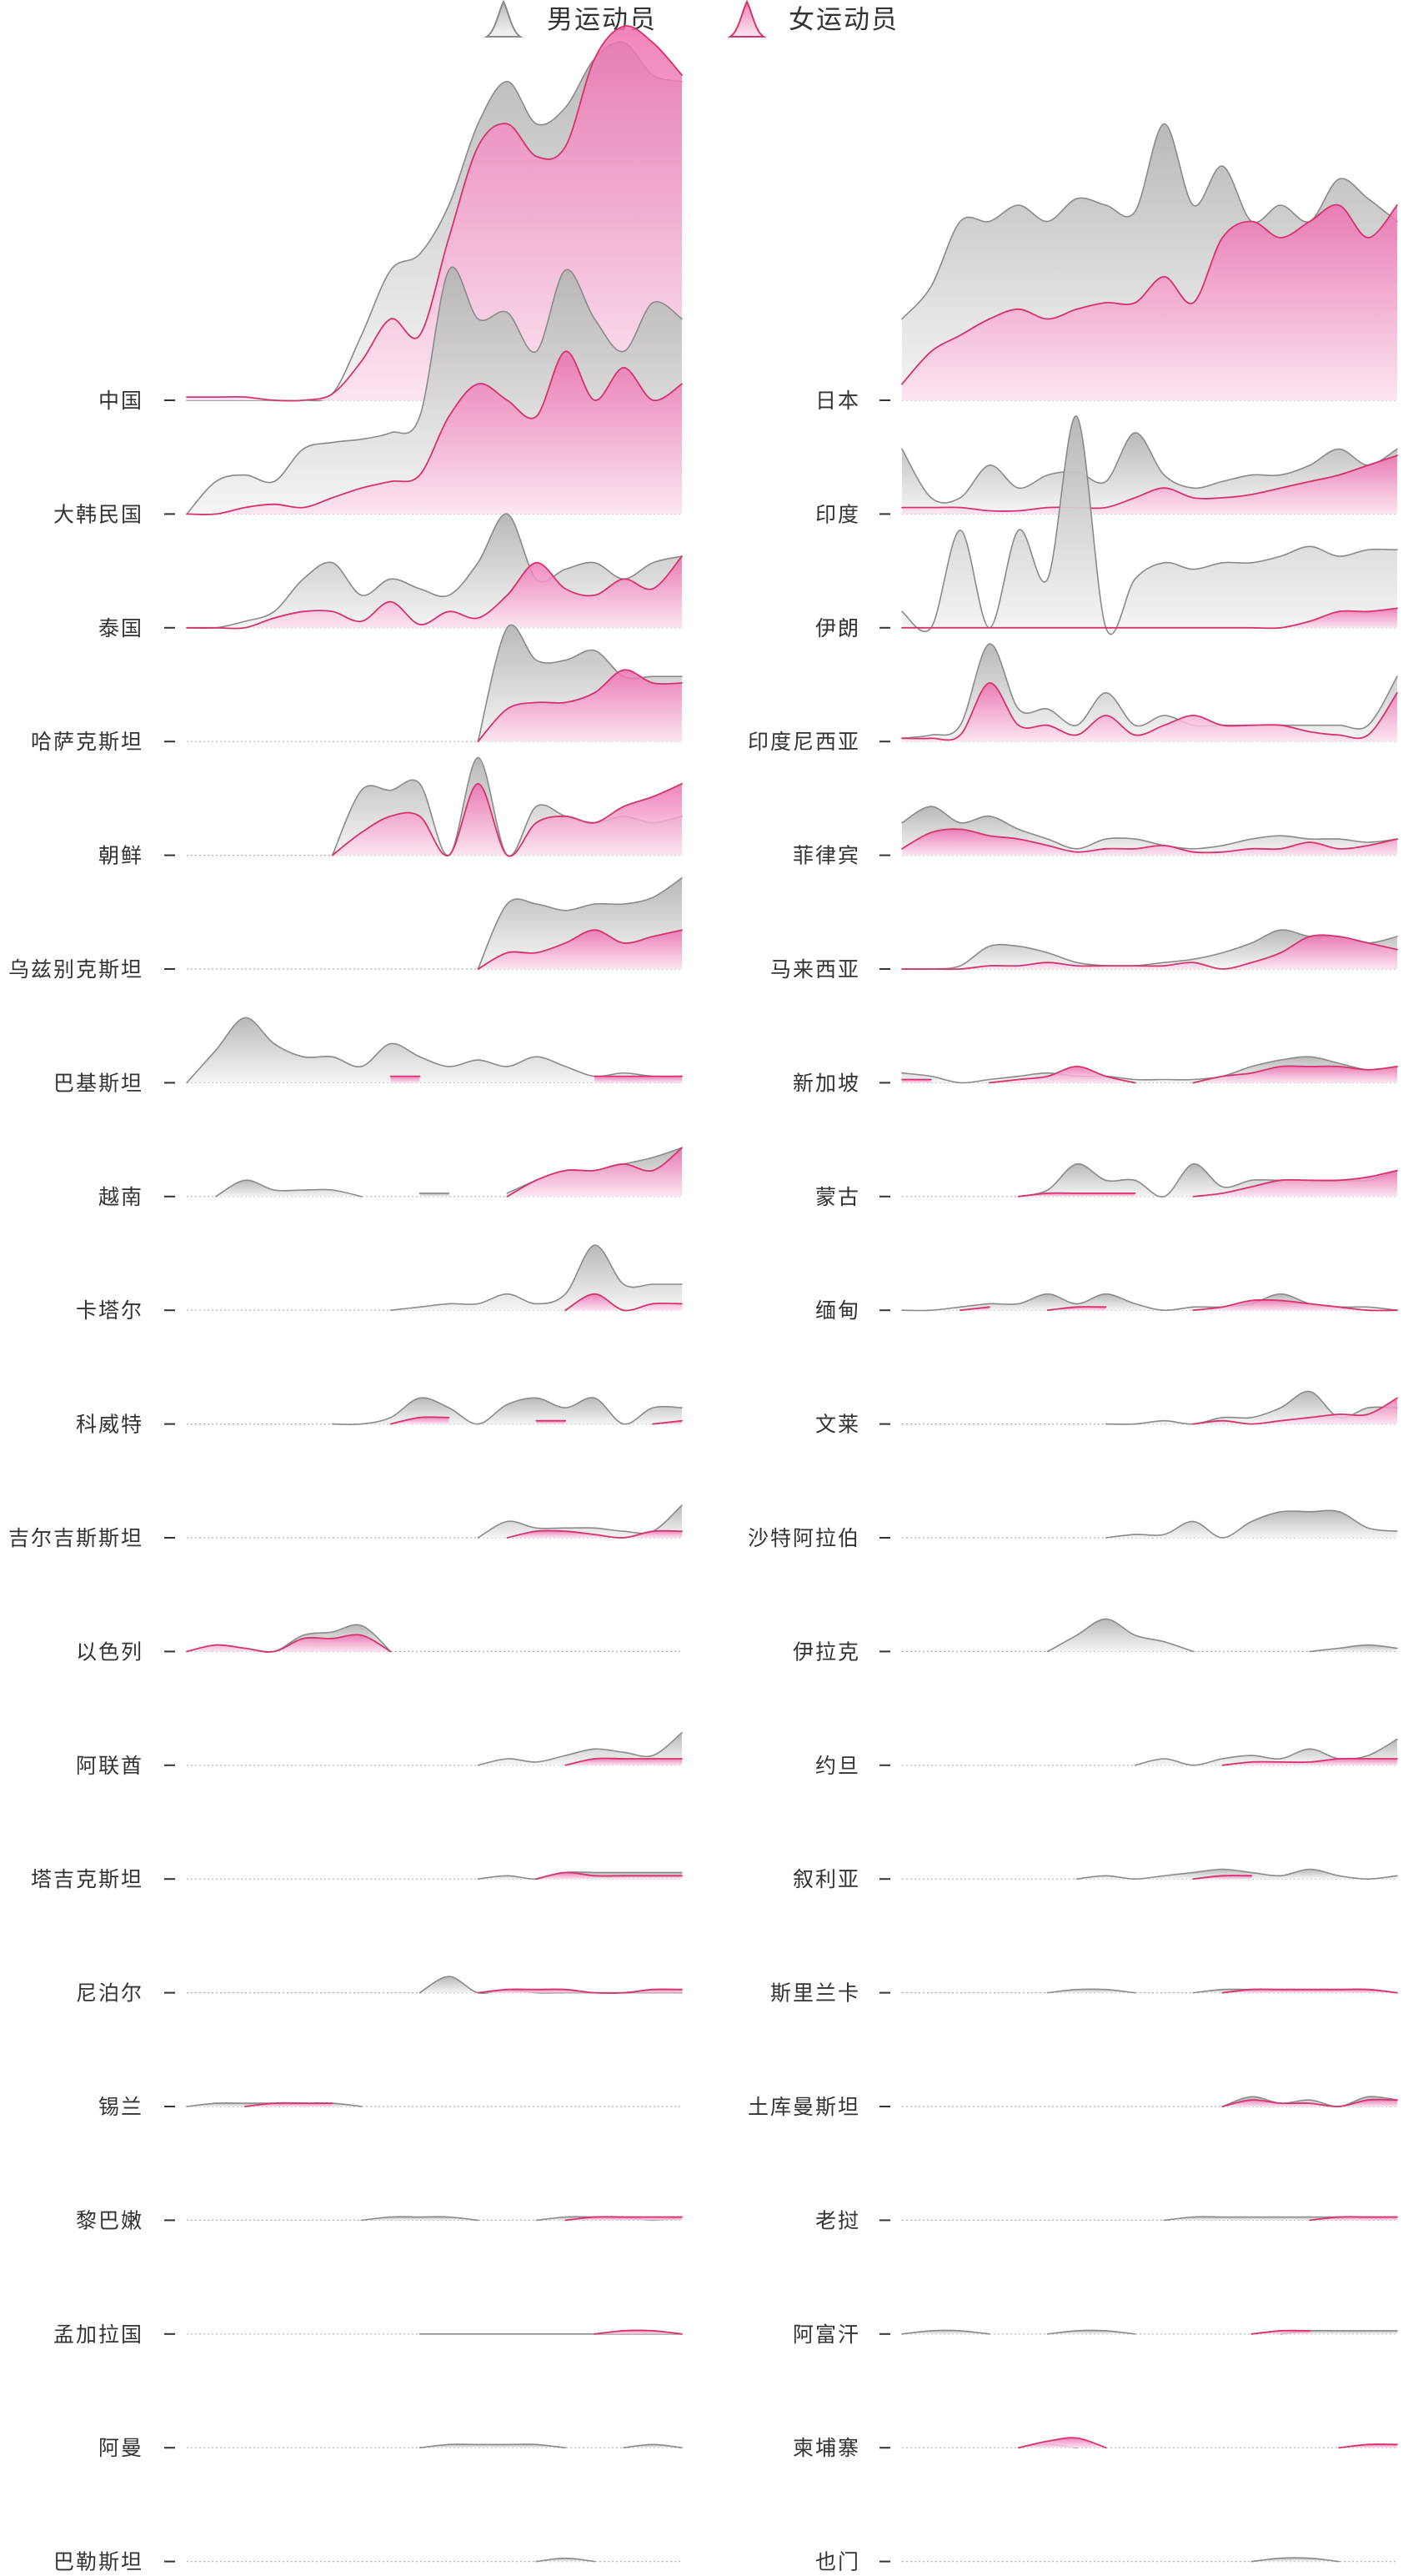  I want to click on row-label: 柬埔寨, so click(827, 2448).